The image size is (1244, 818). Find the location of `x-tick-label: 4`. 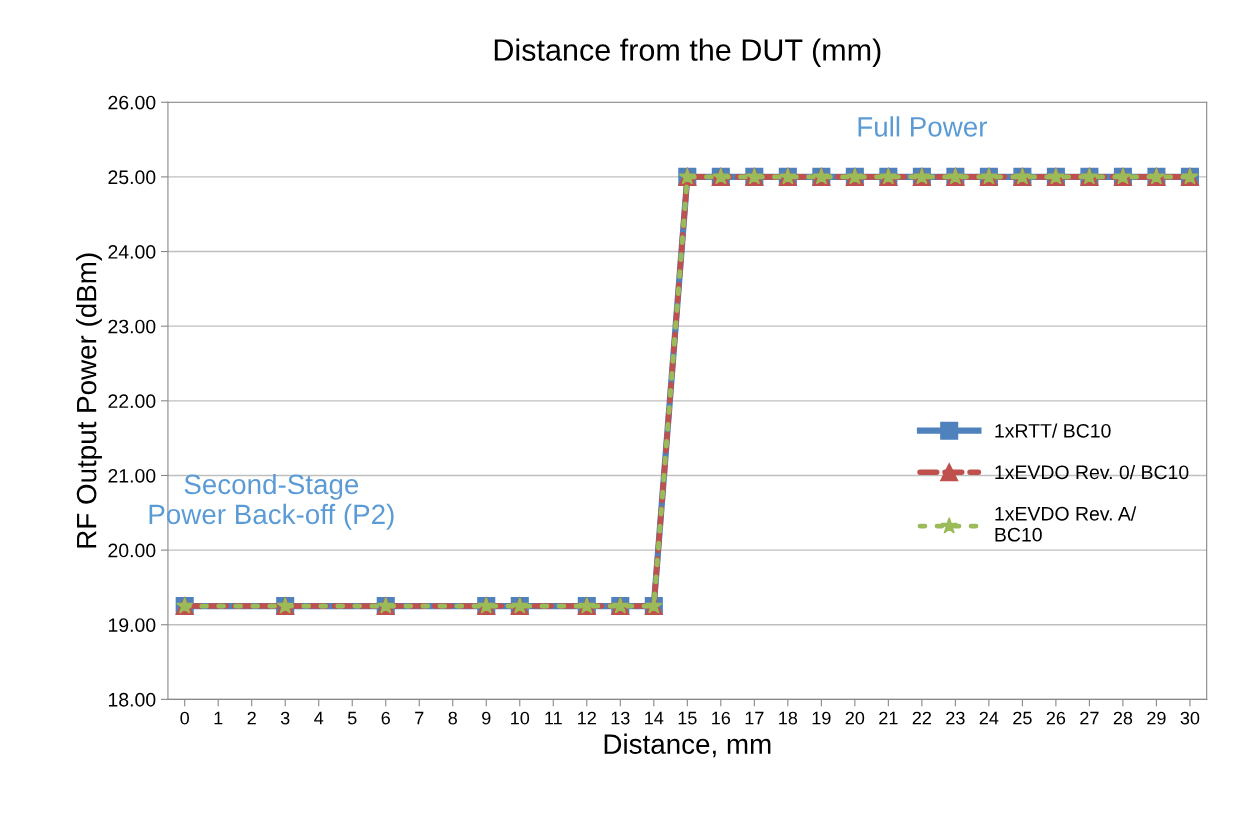

x-tick-label: 4 is located at coordinates (319, 718).